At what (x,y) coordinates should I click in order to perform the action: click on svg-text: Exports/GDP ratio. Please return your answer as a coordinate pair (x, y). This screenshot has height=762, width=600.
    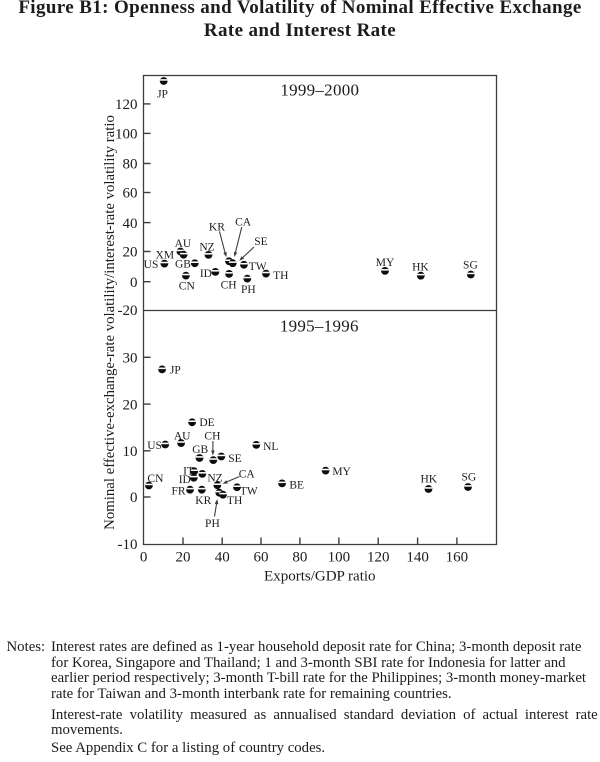
    Looking at the image, I should click on (320, 576).